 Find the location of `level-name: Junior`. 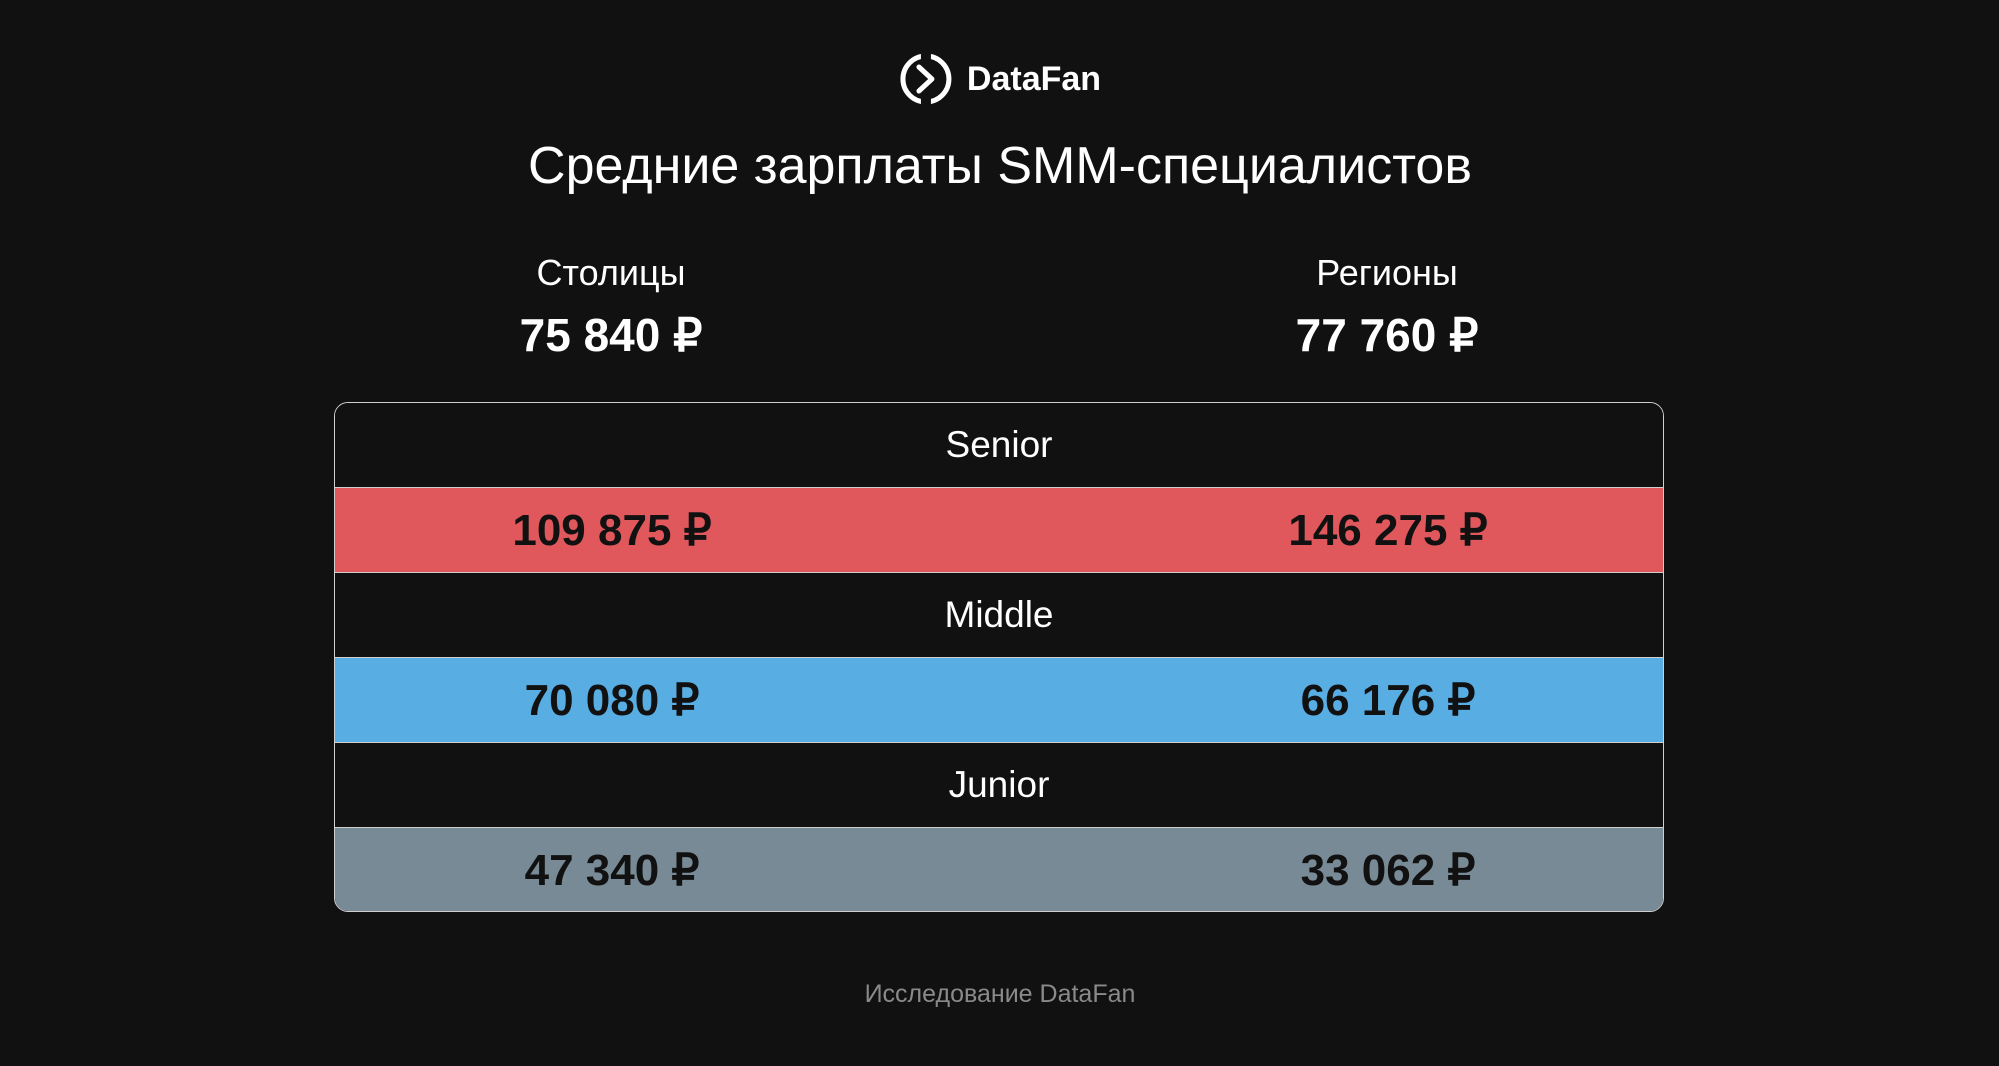

level-name: Junior is located at coordinates (999, 785).